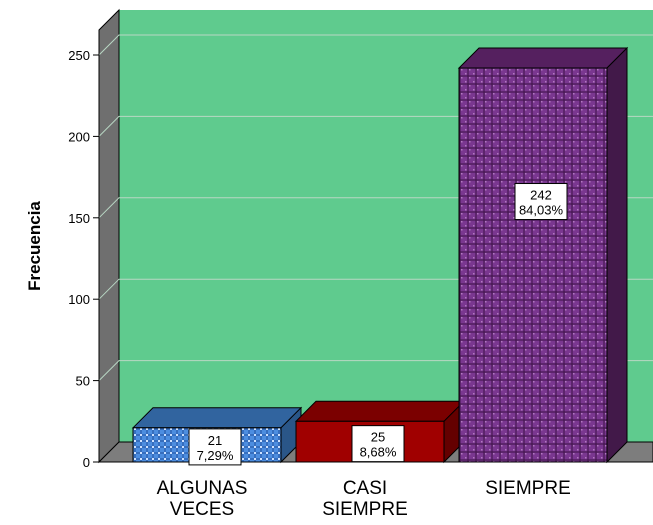 This screenshot has width=653, height=525. What do you see at coordinates (378, 437) in the screenshot?
I see `data-label-count: 25` at bounding box center [378, 437].